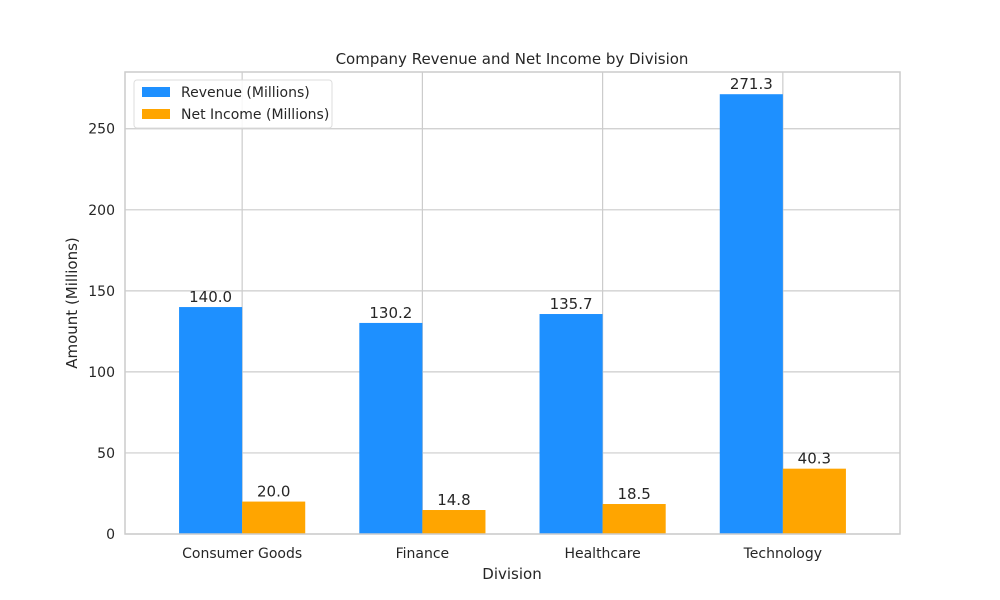 The image size is (1000, 600). What do you see at coordinates (245, 93) in the screenshot?
I see `legend-revenue-label: Revenue (Millions)` at bounding box center [245, 93].